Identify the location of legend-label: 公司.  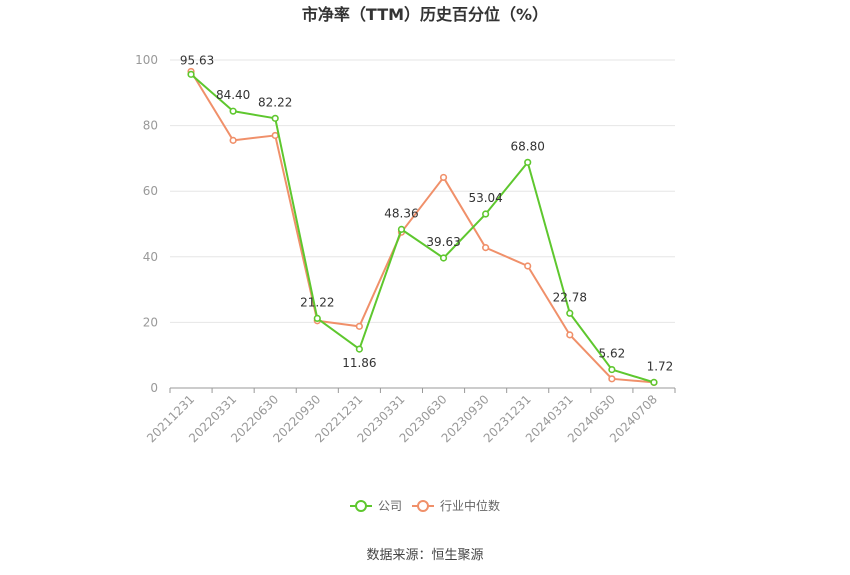
(390, 506).